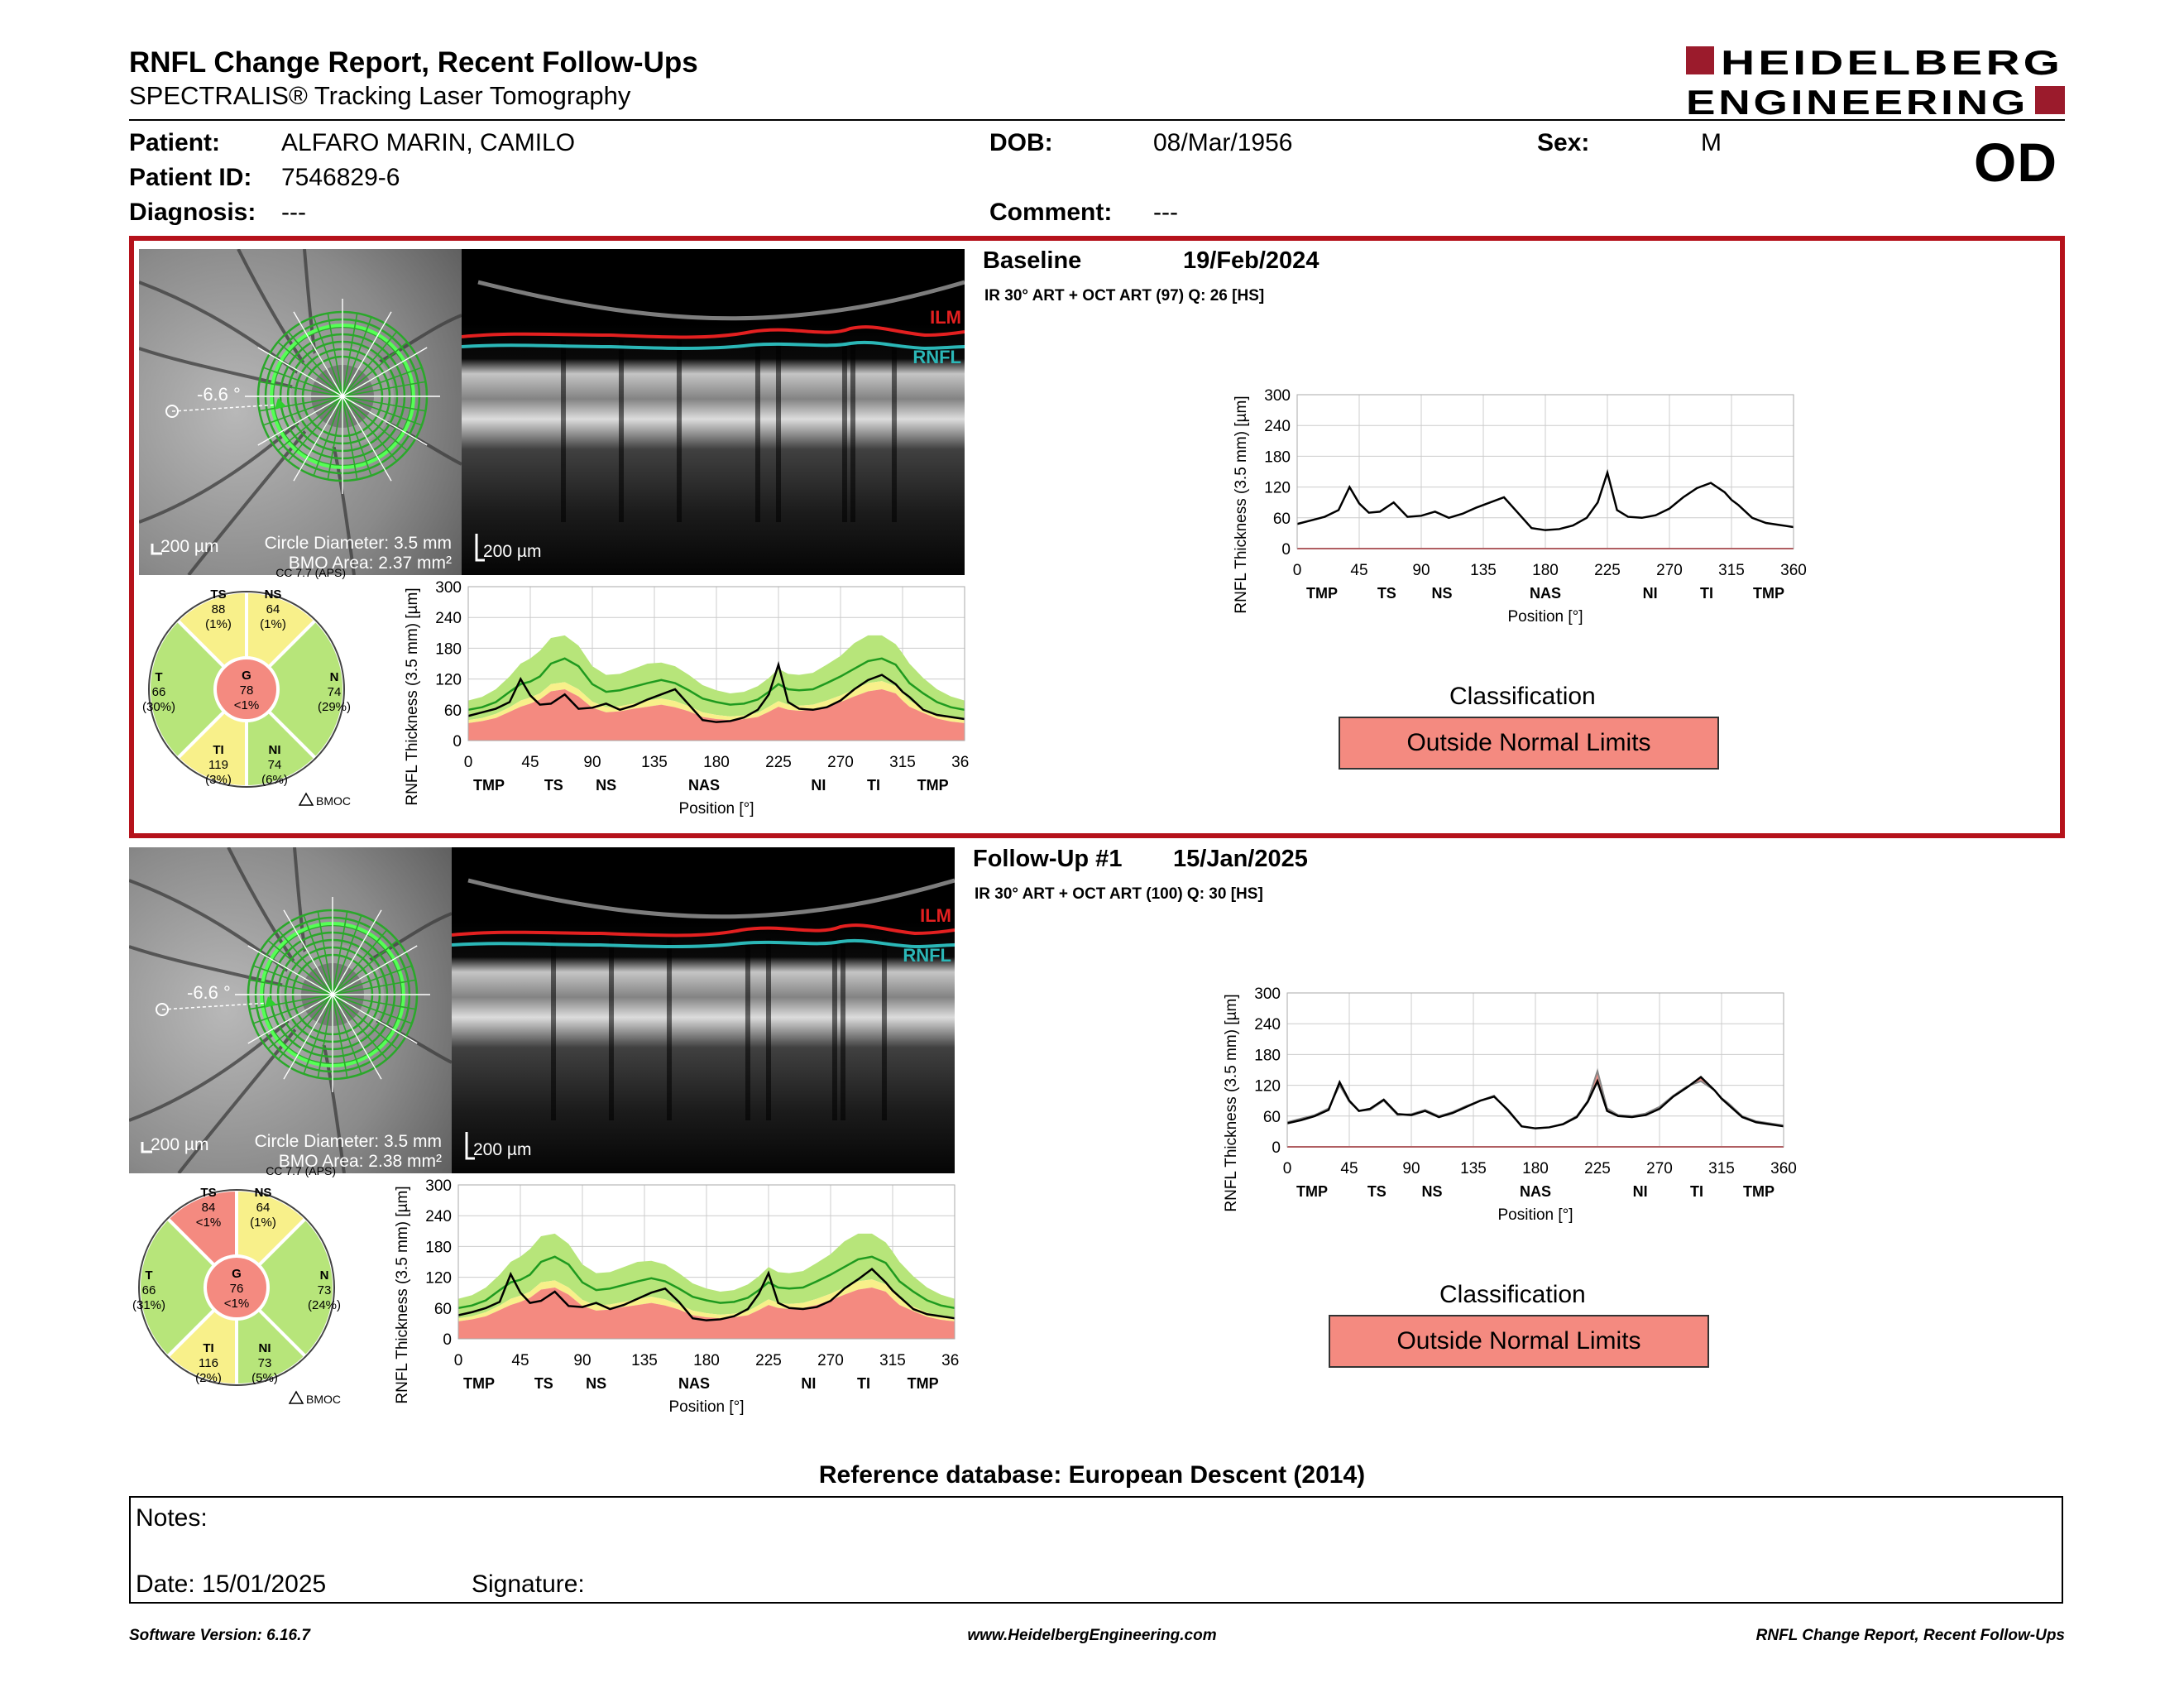 This screenshot has height=1688, width=2184. Describe the element at coordinates (218, 750) in the screenshot. I see `sector-ti-label: TI` at that location.